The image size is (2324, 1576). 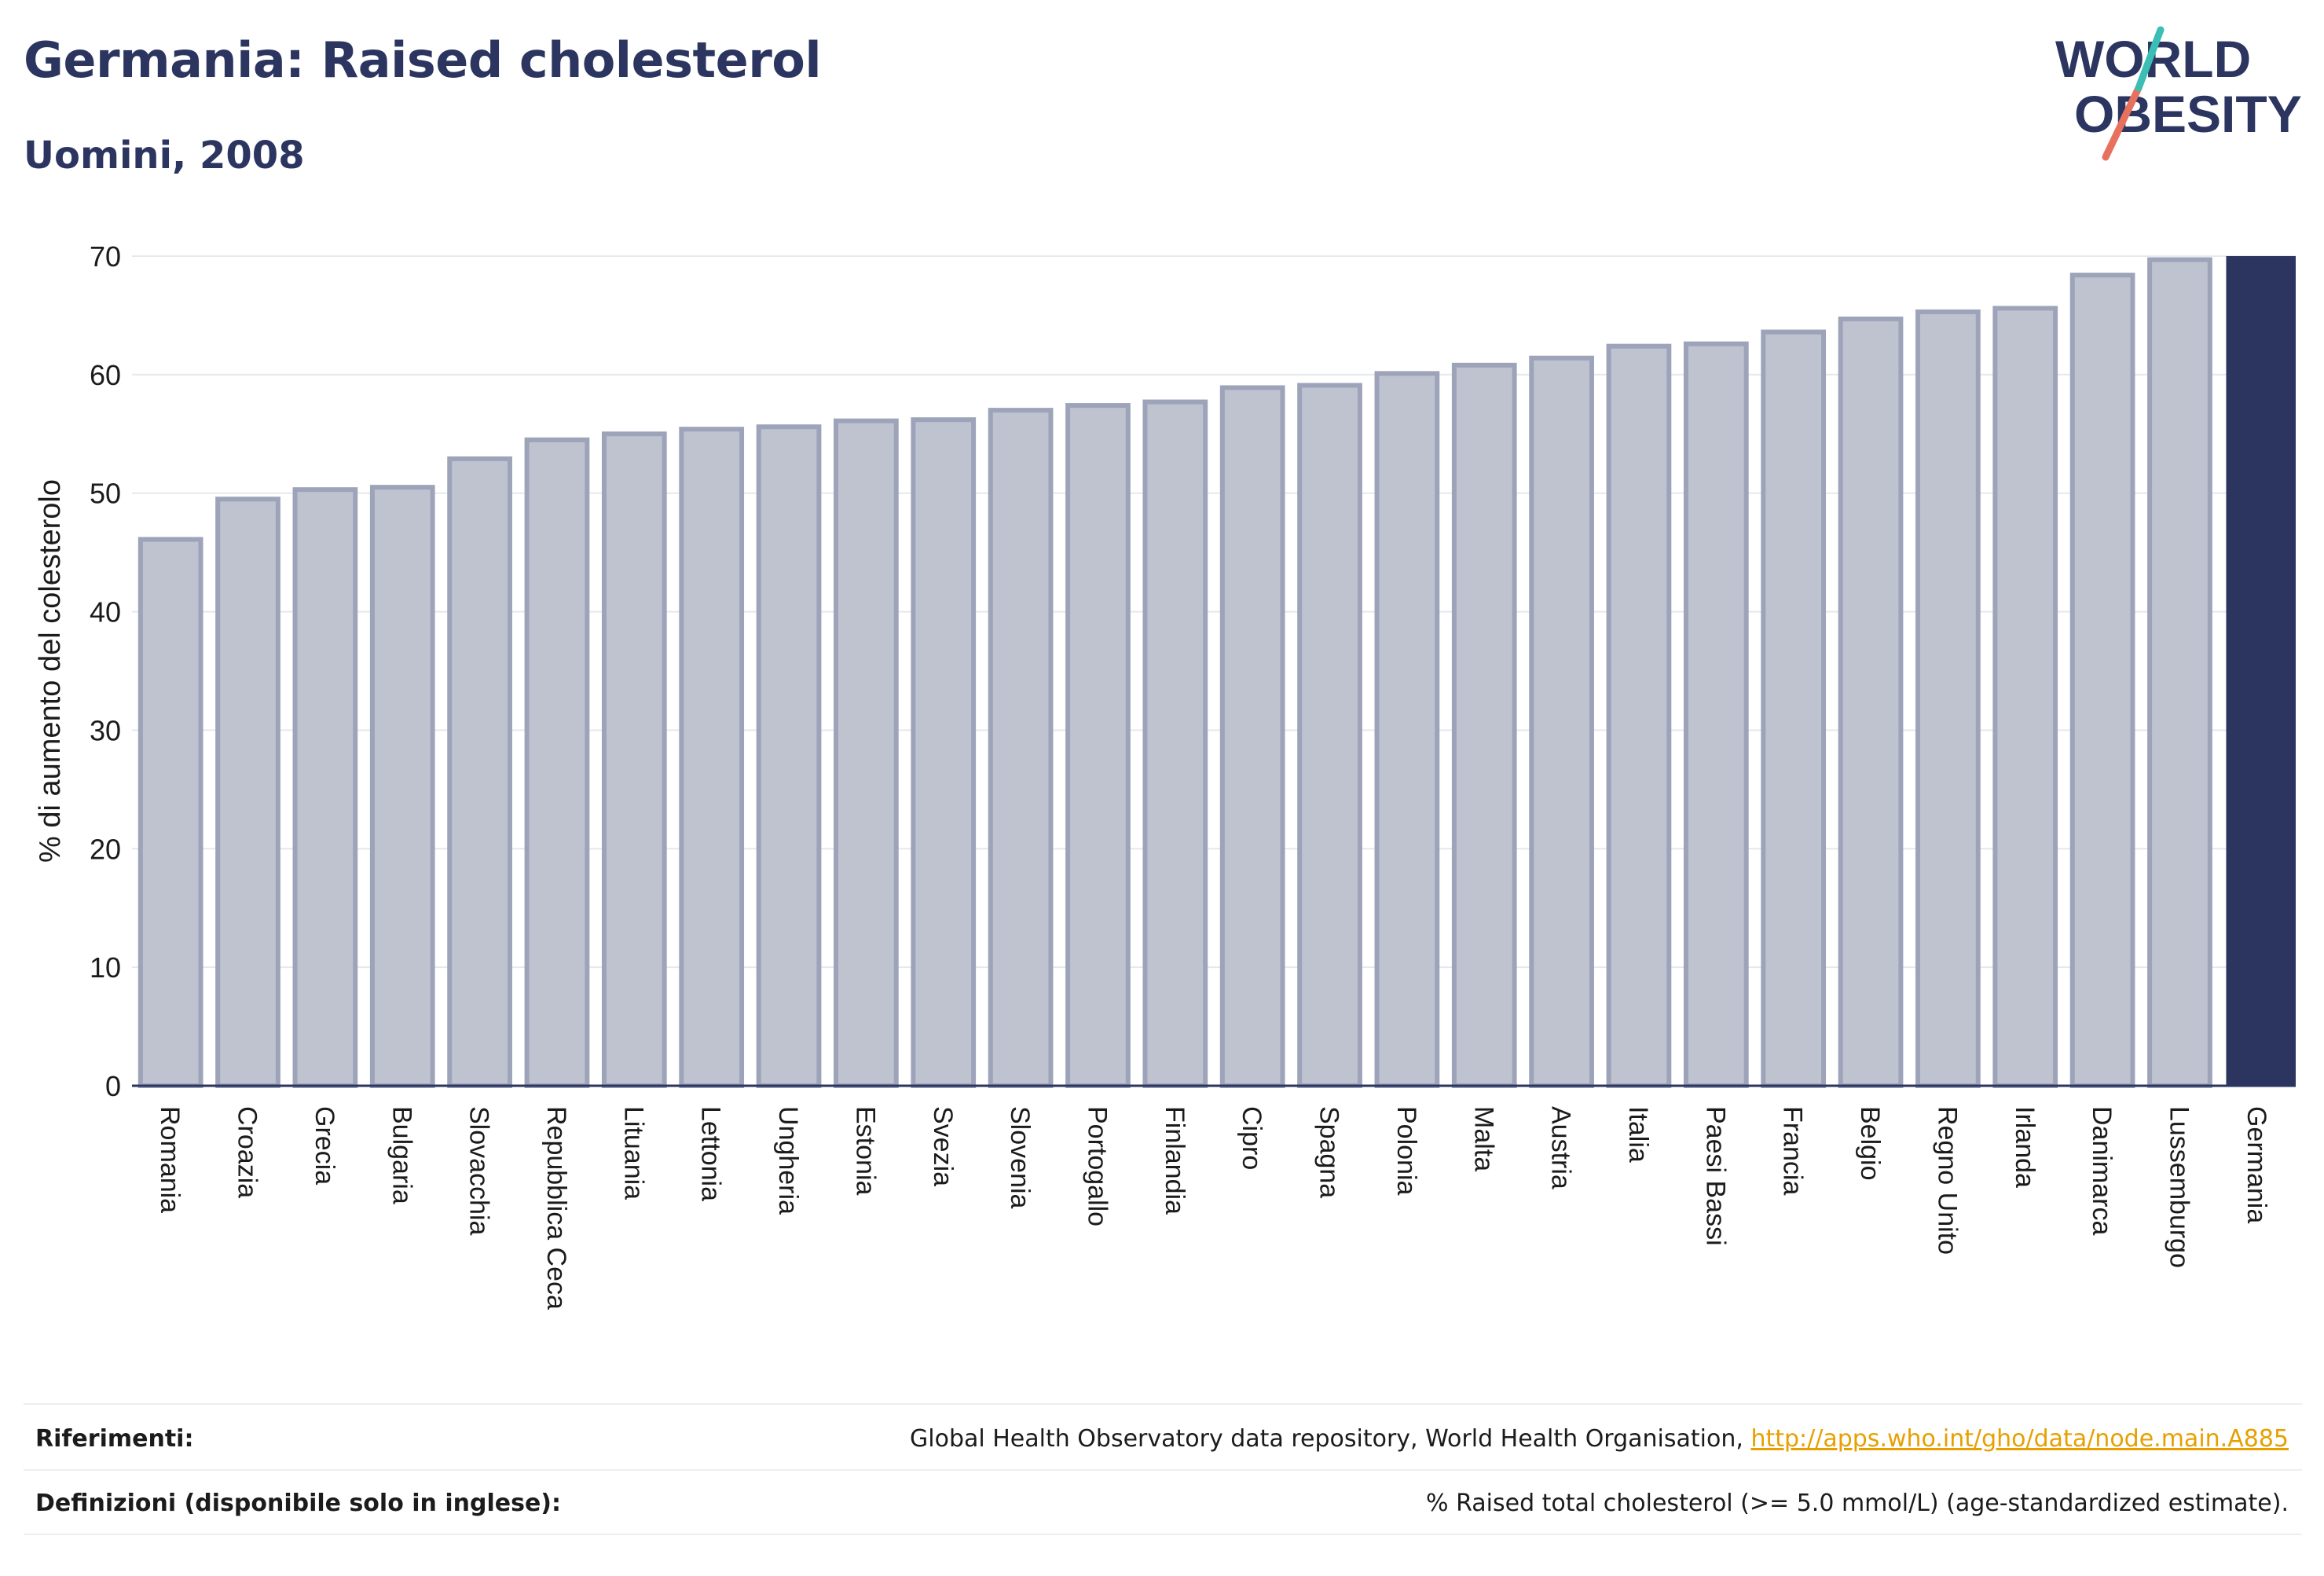 What do you see at coordinates (1870, 1143) in the screenshot?
I see `x-tick-label: Belgio` at bounding box center [1870, 1143].